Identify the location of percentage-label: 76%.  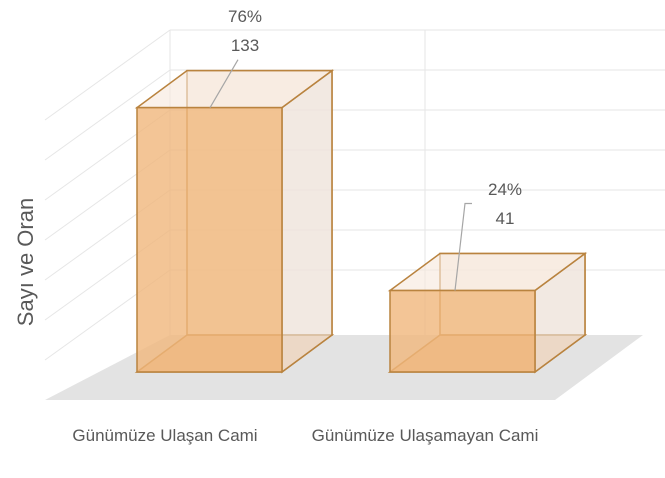
(245, 16).